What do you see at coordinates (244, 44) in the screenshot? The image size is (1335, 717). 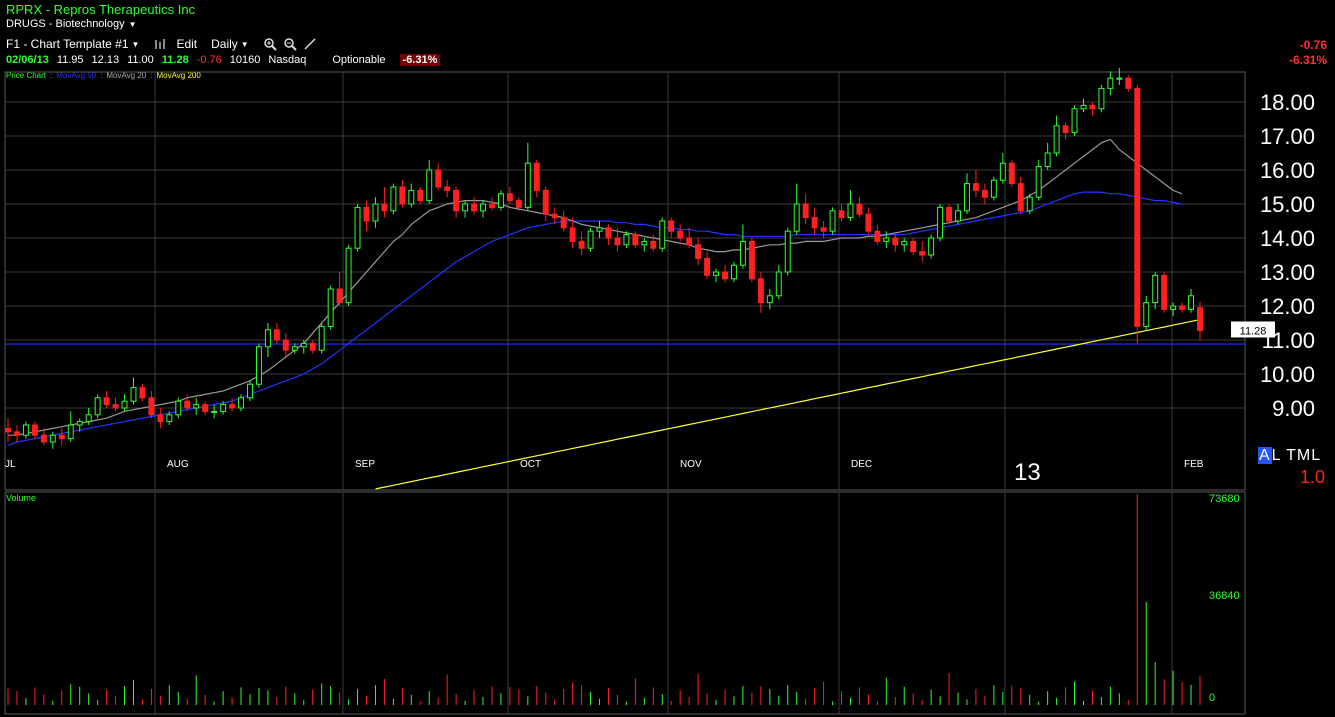 I see `chevron-down-icon: ▼` at bounding box center [244, 44].